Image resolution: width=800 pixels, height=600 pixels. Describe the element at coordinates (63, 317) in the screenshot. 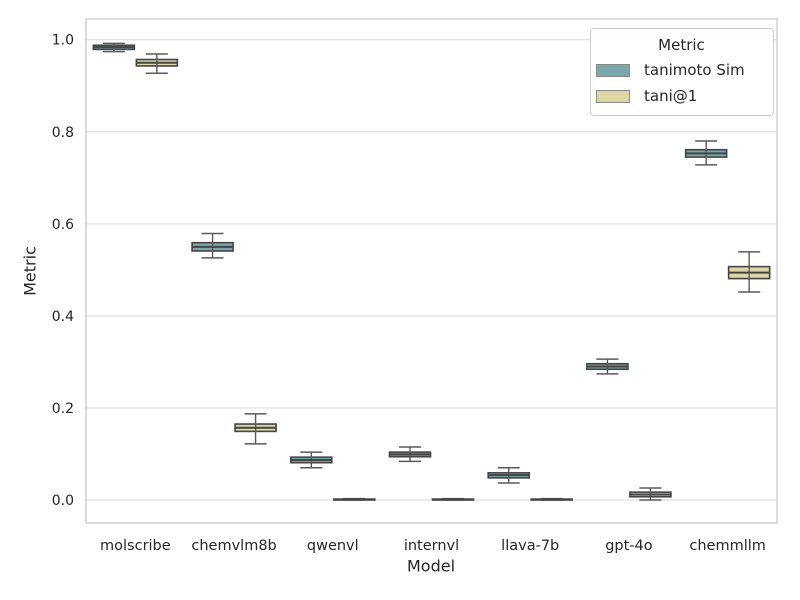

I see `y-tick-label: 0.4` at that location.